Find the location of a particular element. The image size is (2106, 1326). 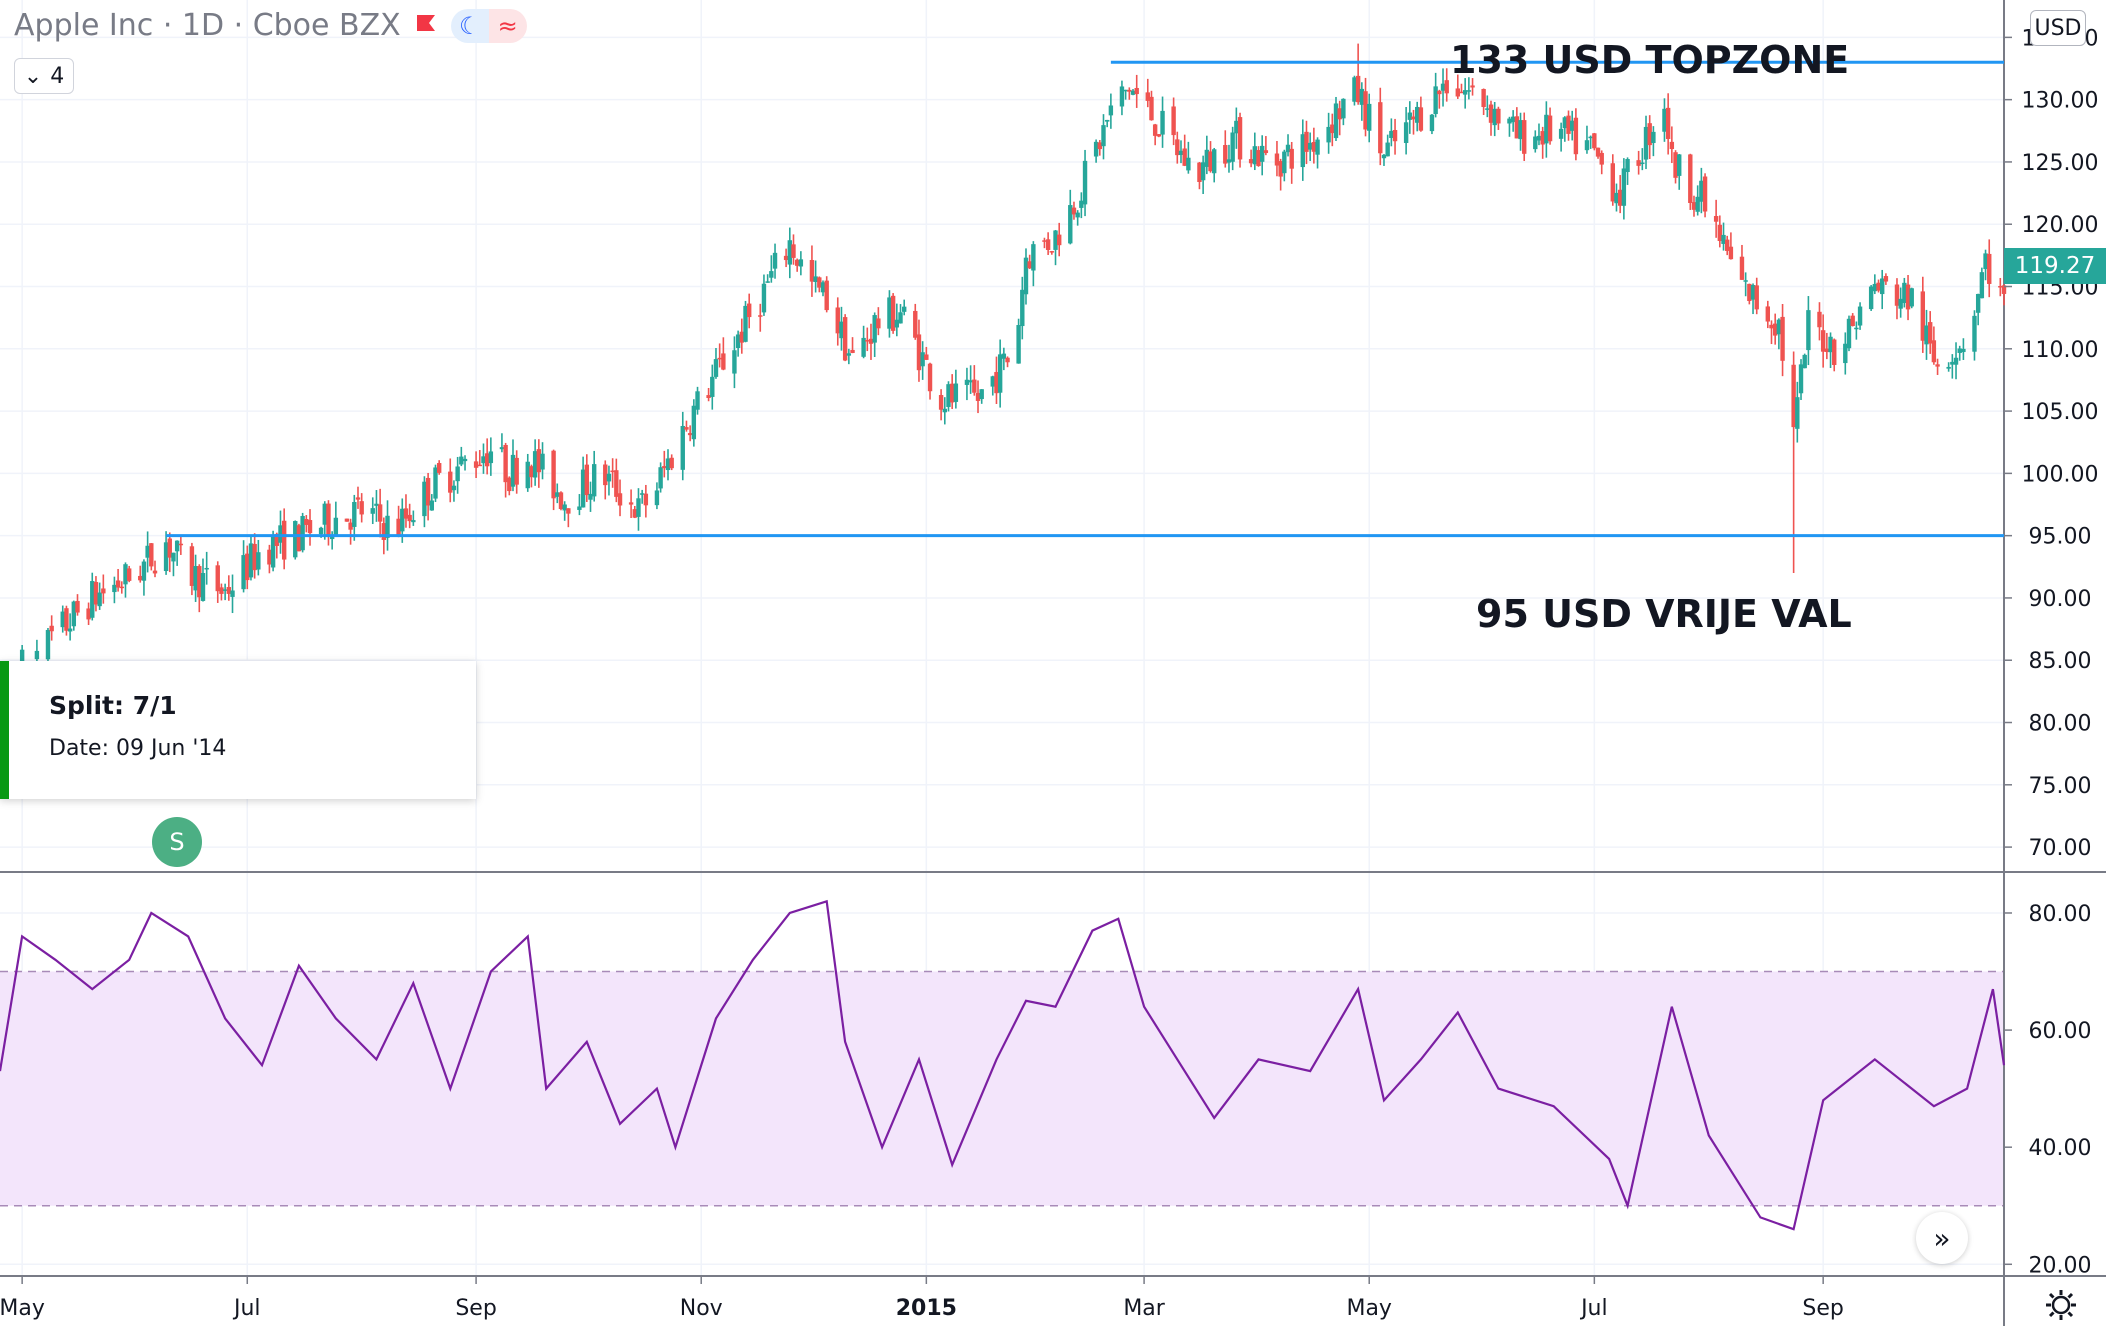

indicator-pills: ☾ ≈ is located at coordinates (488, 25).